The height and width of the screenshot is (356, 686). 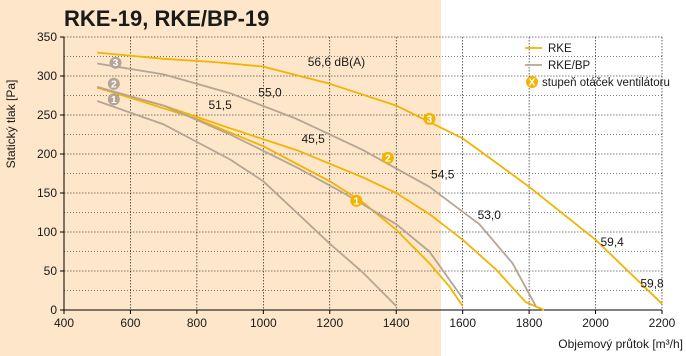 I want to click on legend-marker, so click(x=532, y=82).